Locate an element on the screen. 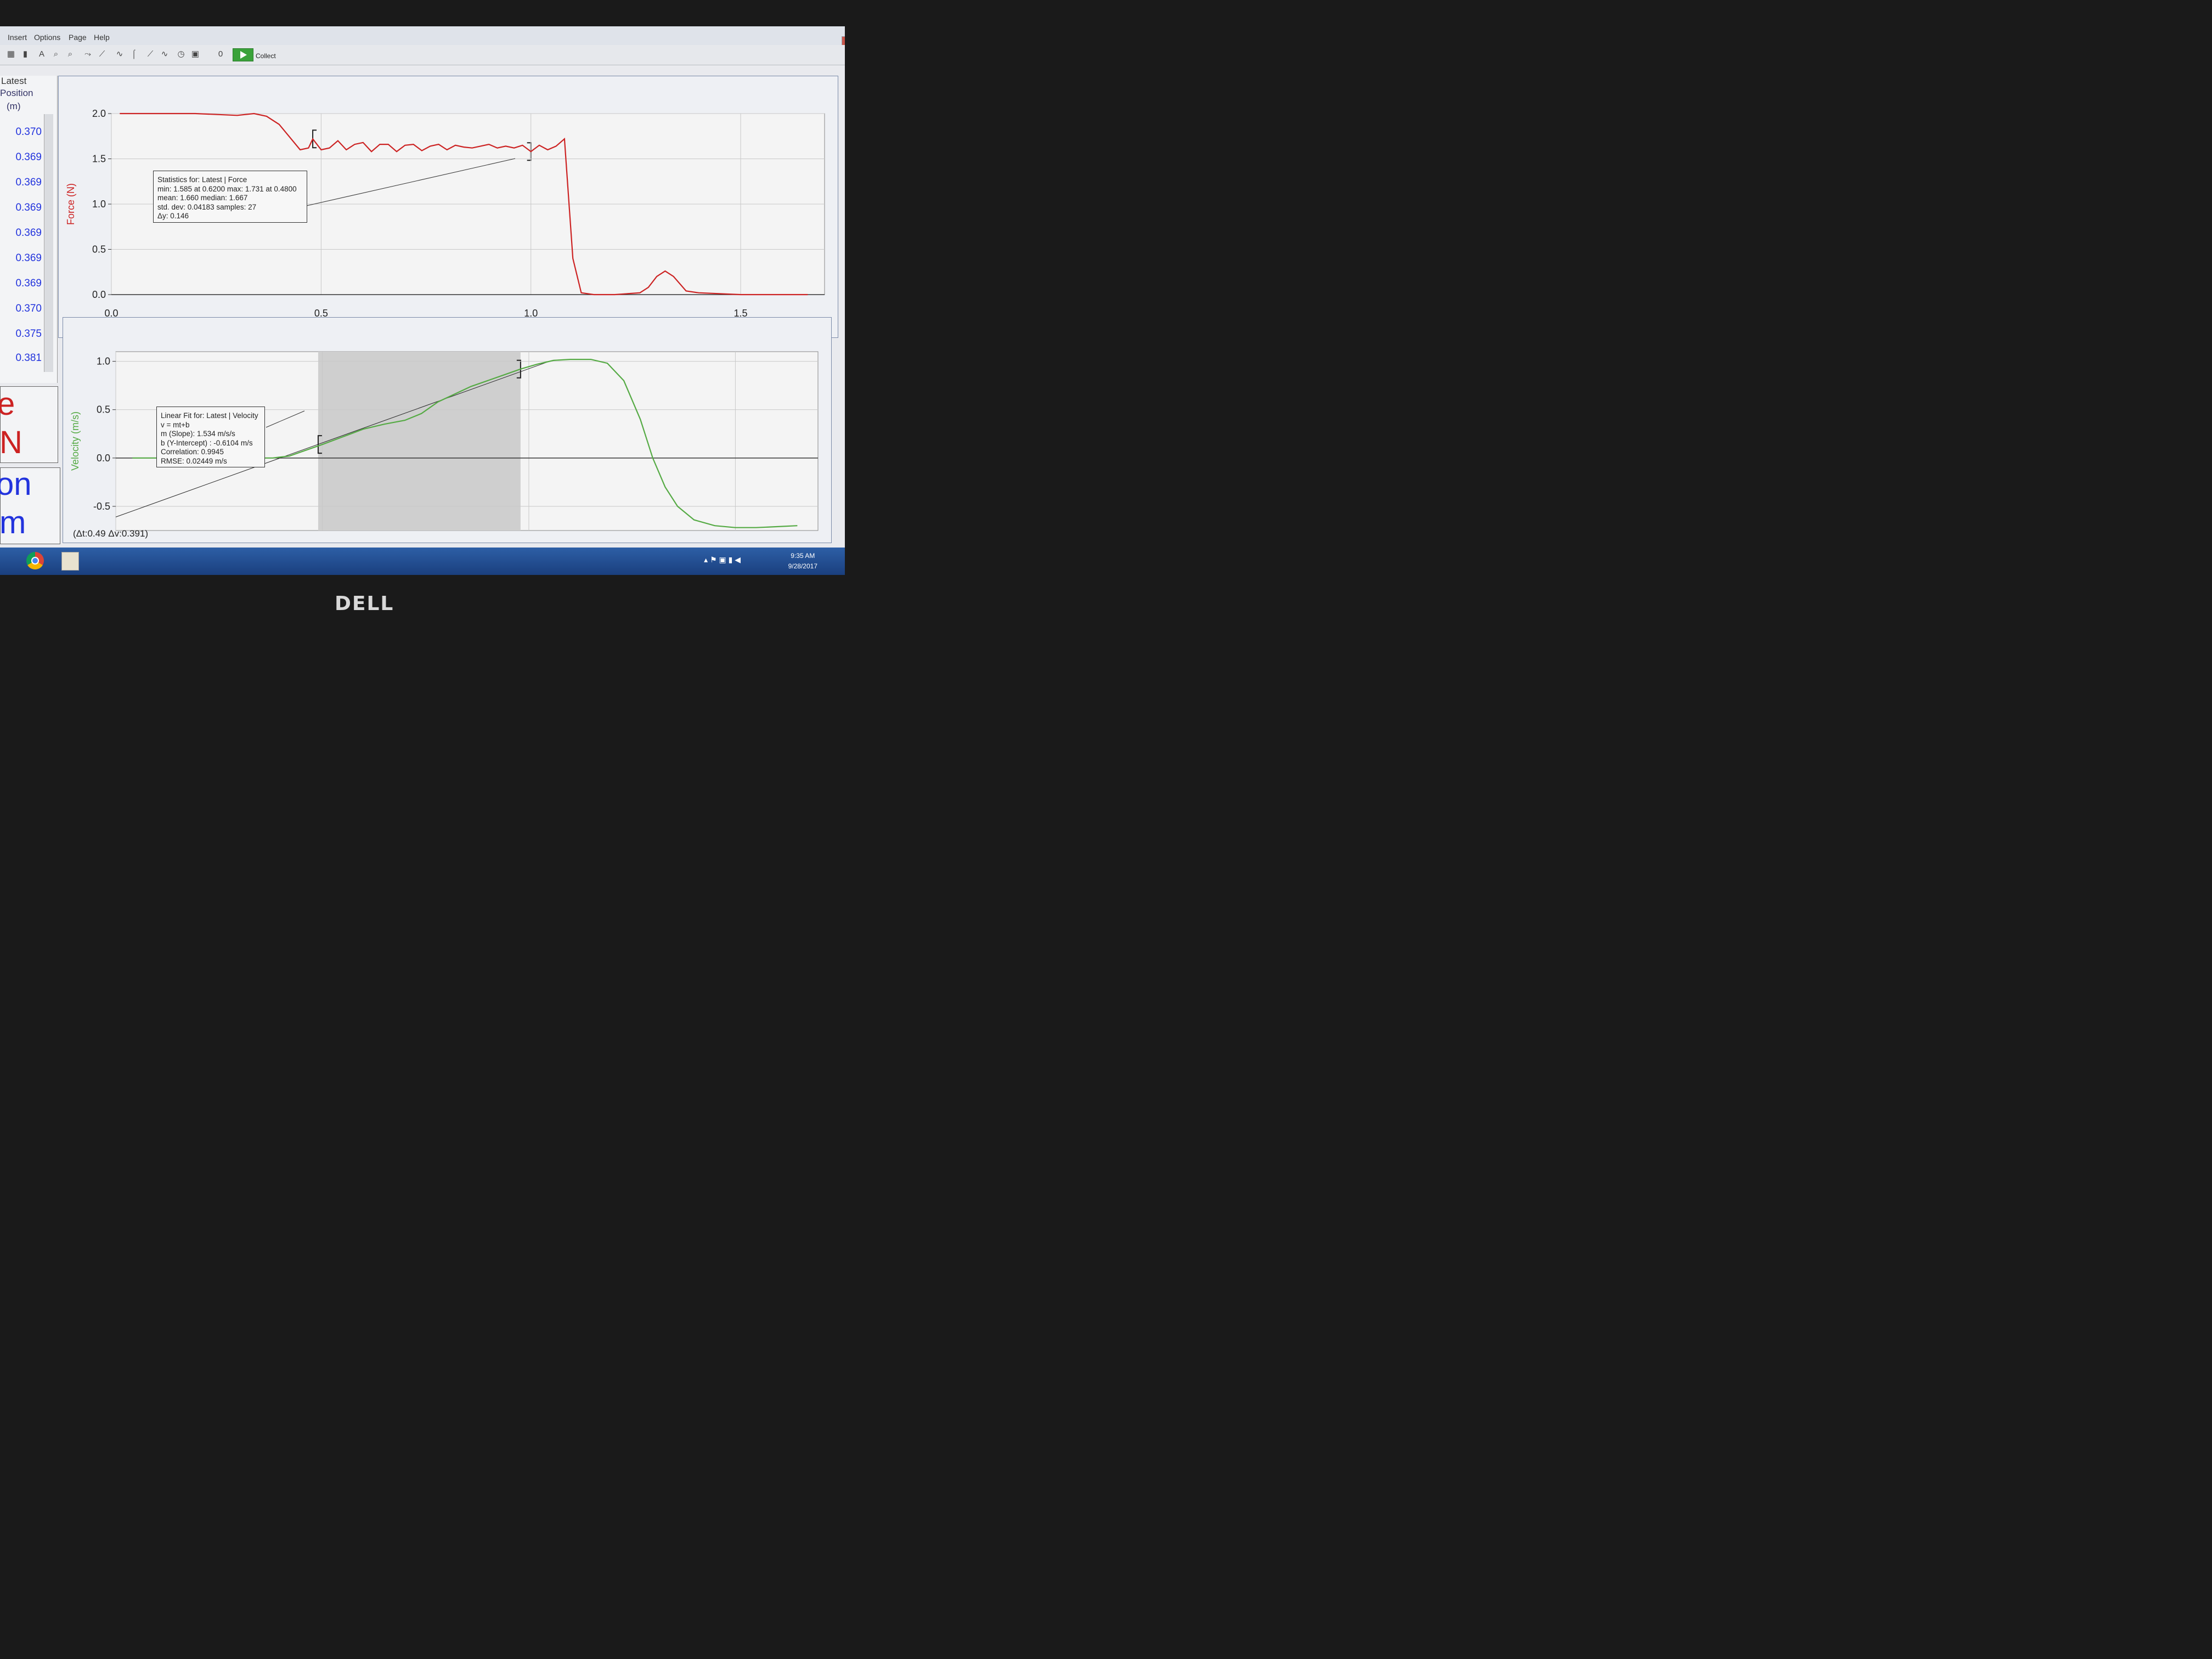 This screenshot has width=2212, height=1659. stats-stddev: std. dev: 0.04183 samples: 27 is located at coordinates (207, 207).